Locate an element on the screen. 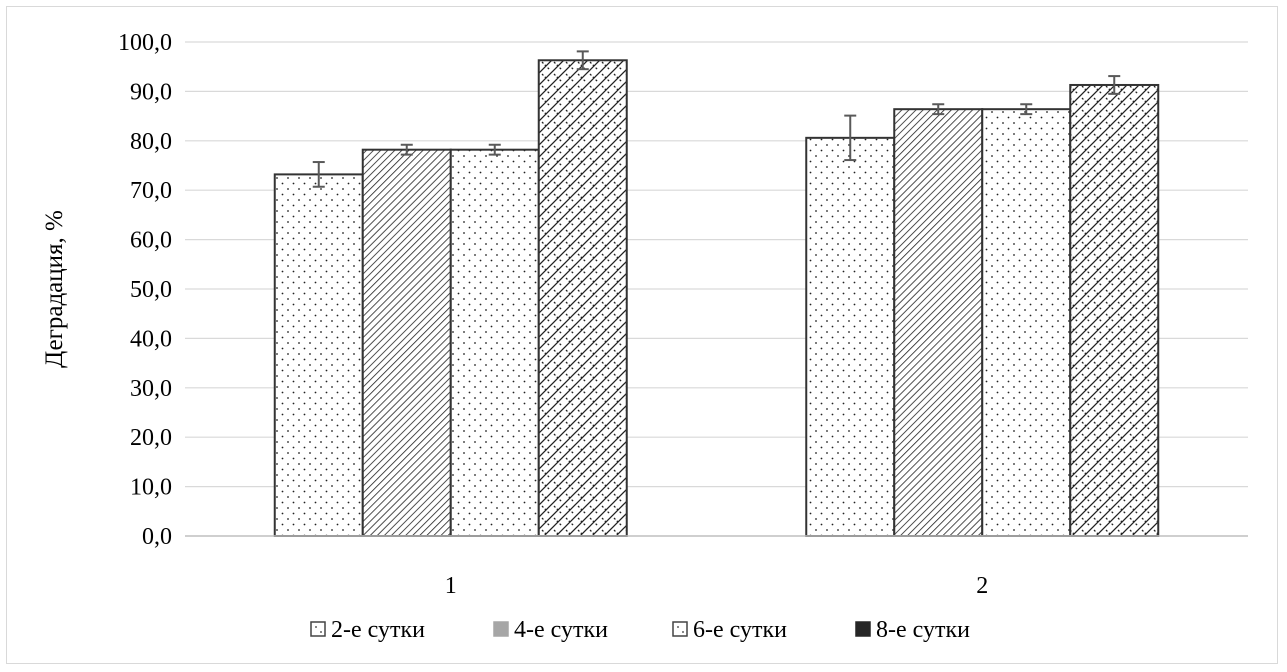 Image resolution: width=1287 pixels, height=672 pixels. y-tick-label: 70,0 is located at coordinates (151, 191).